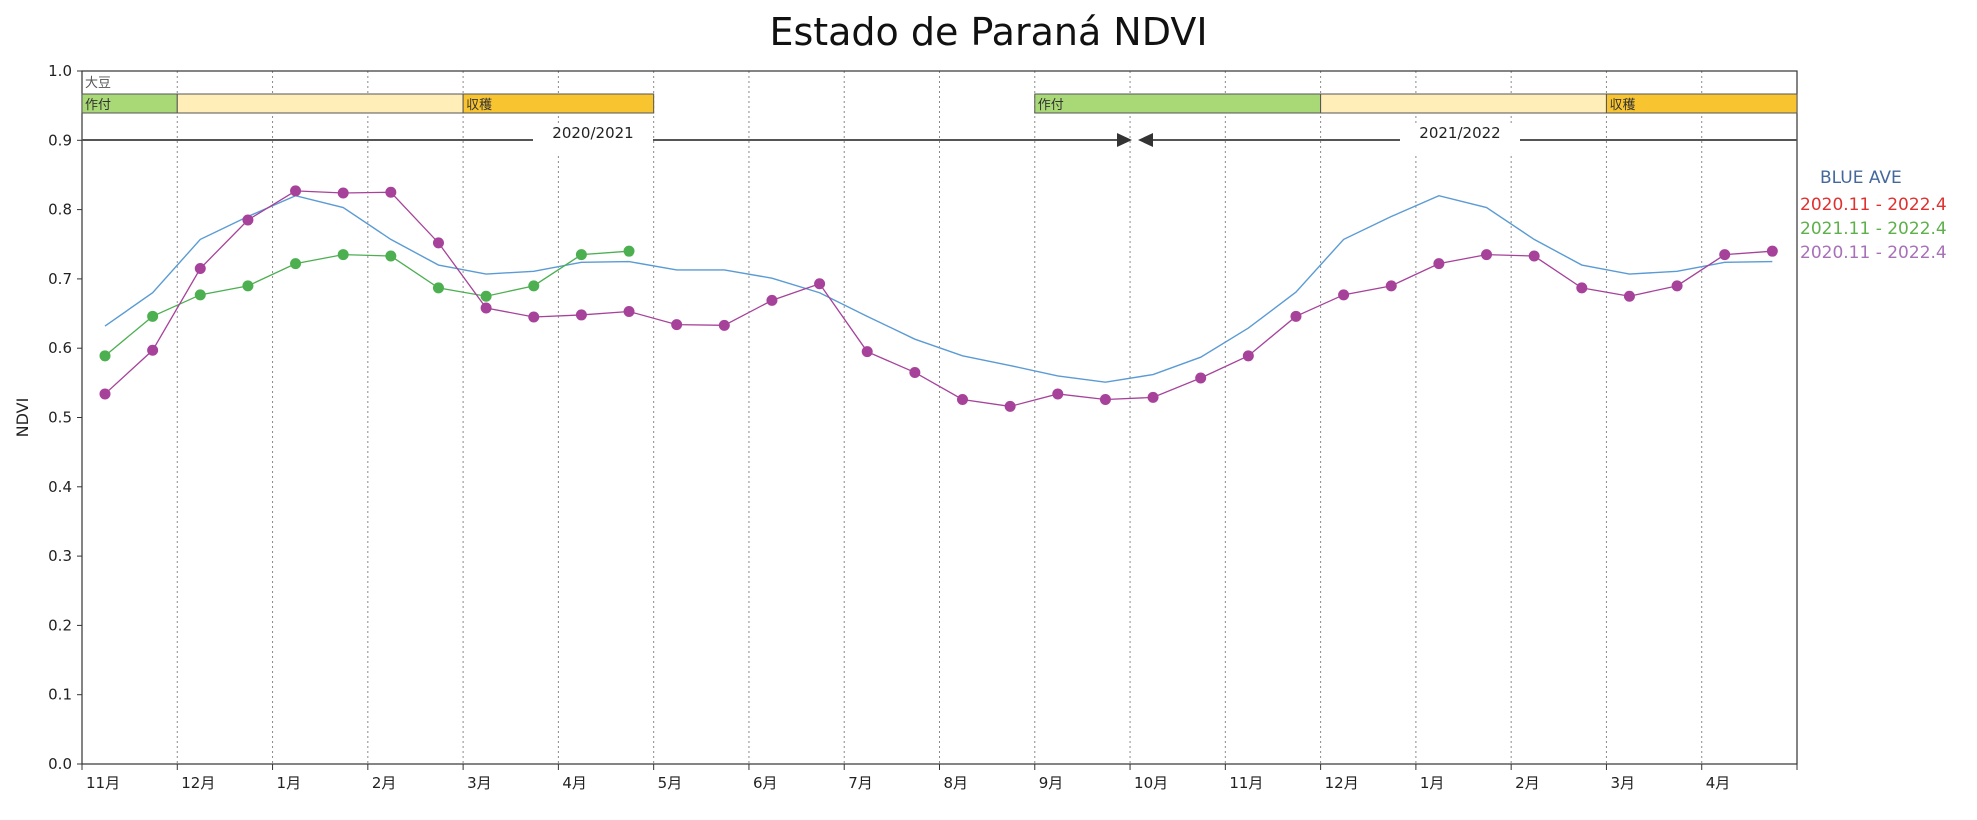 Image resolution: width=1977 pixels, height=820 pixels. What do you see at coordinates (1873, 205) in the screenshot?
I see `legend-item-1: 2020.11 - 2022.4` at bounding box center [1873, 205].